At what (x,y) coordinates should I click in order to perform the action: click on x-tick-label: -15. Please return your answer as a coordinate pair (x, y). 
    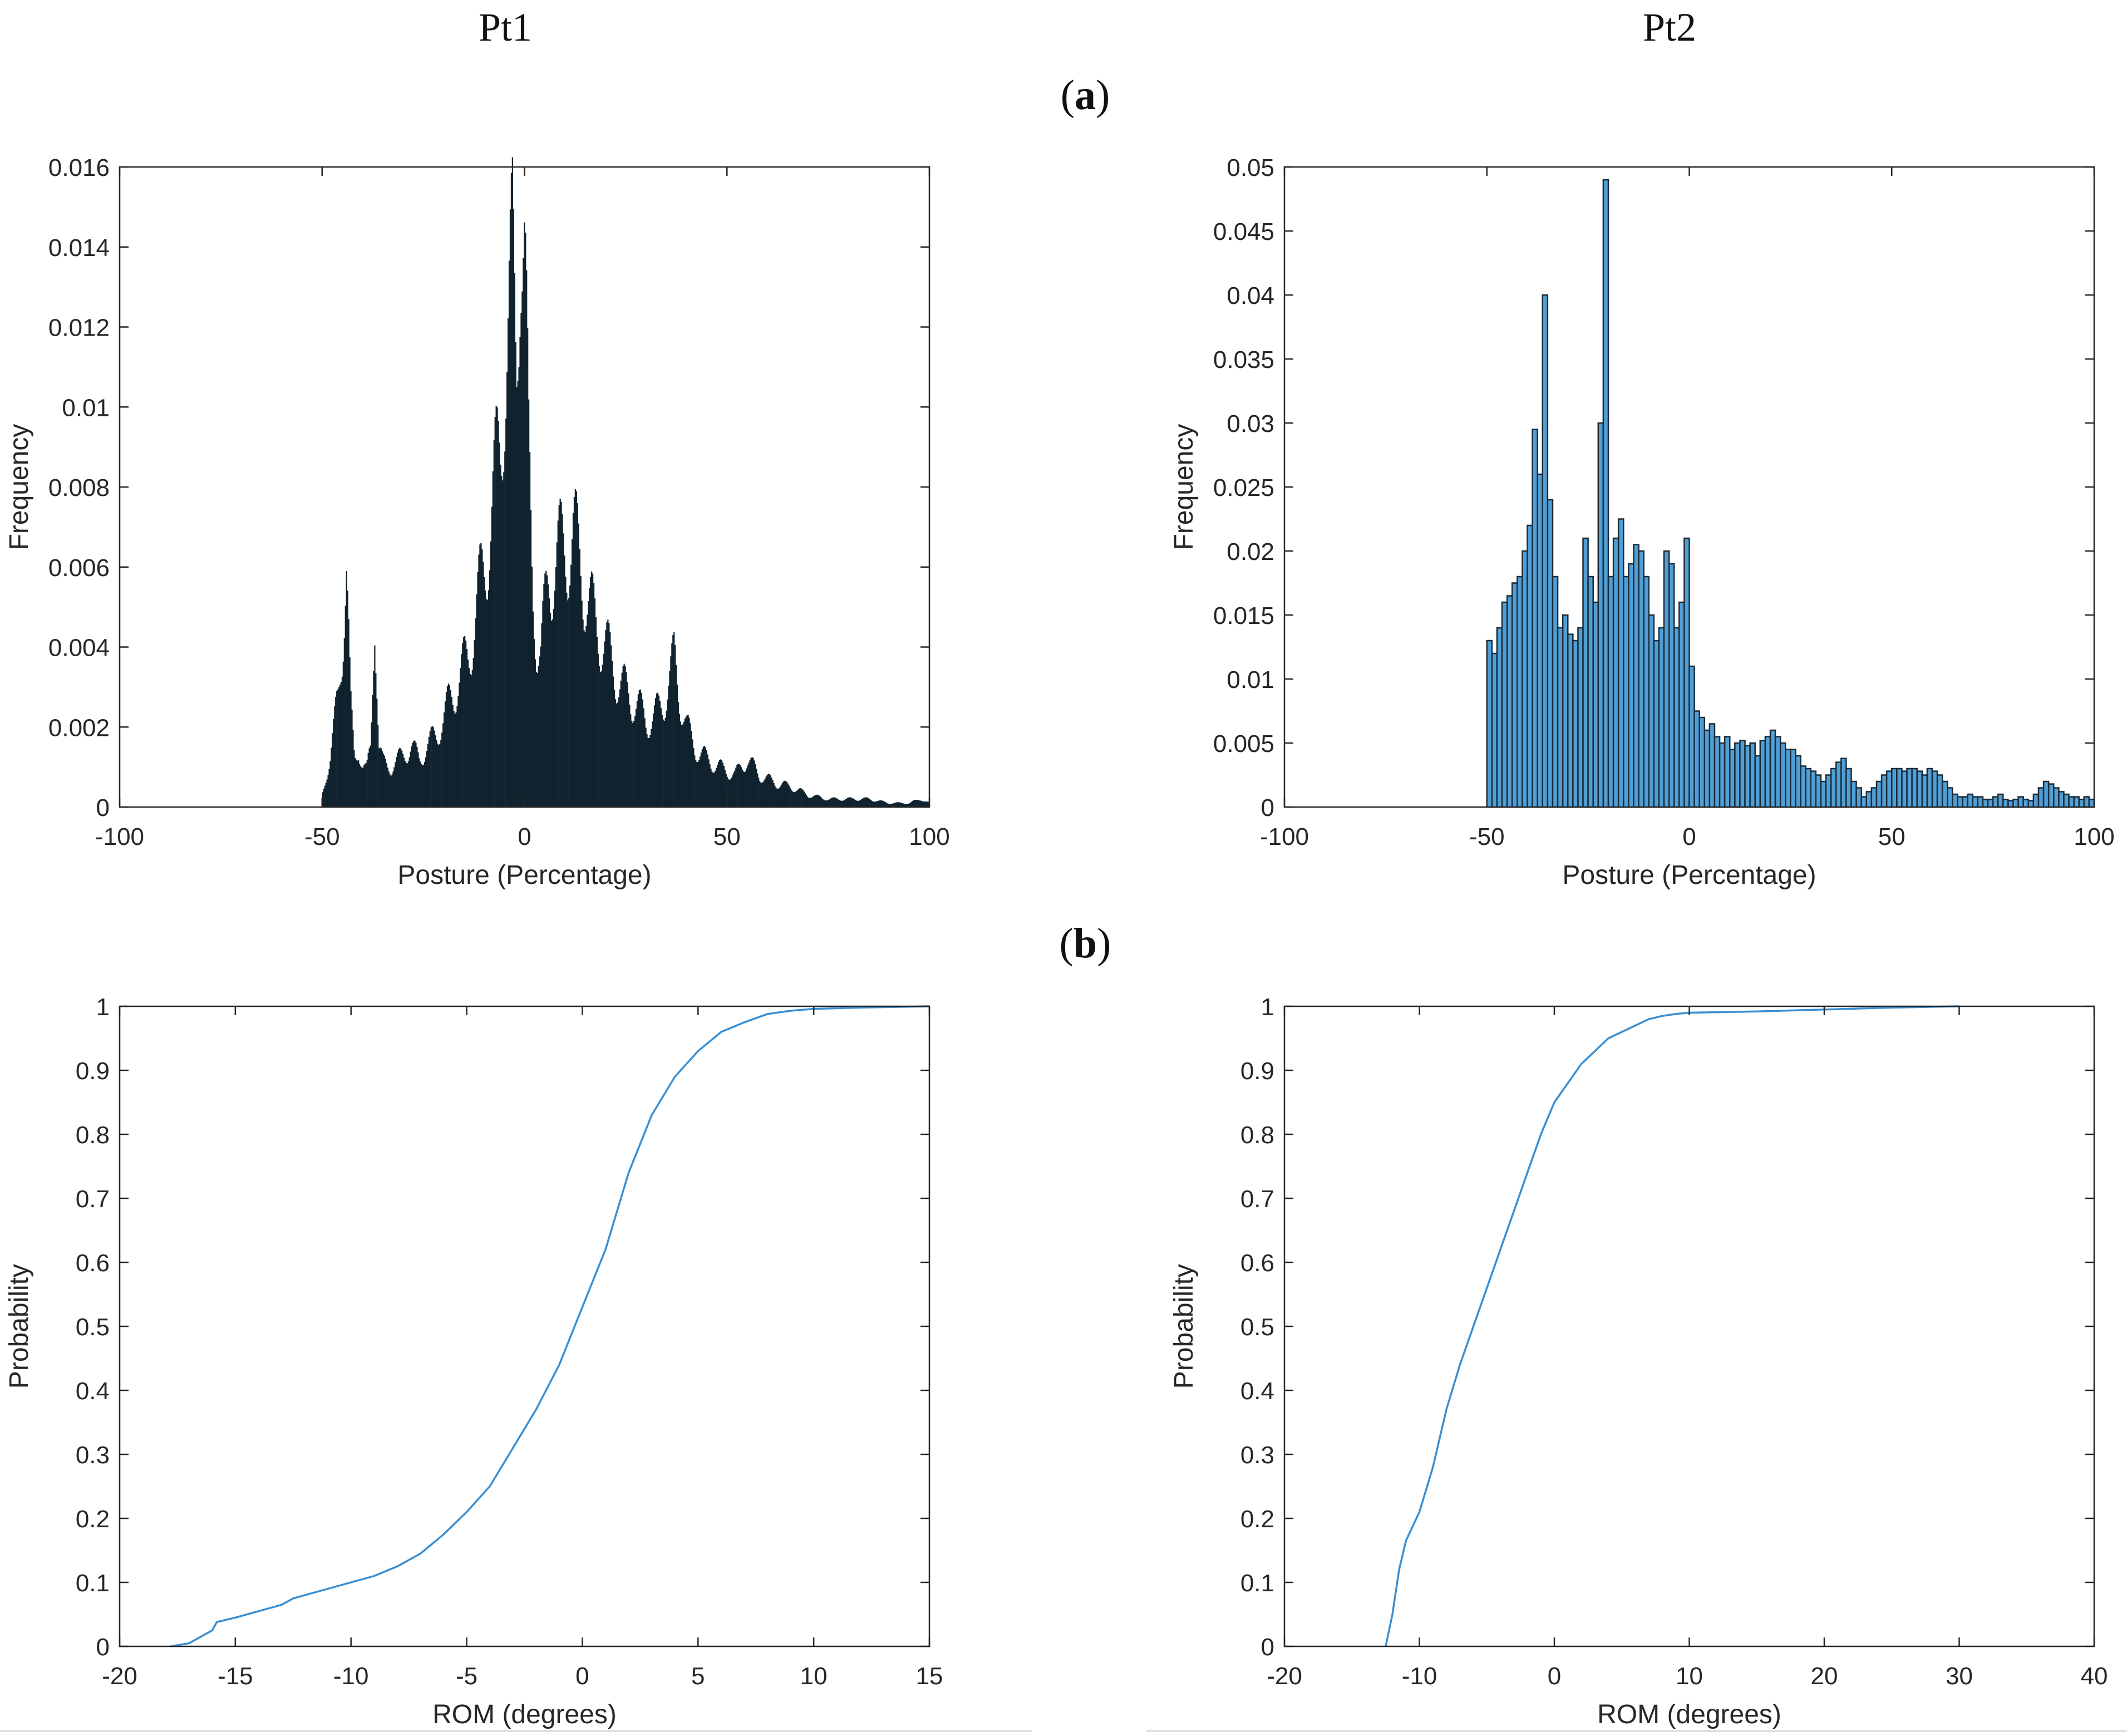
    Looking at the image, I should click on (236, 1676).